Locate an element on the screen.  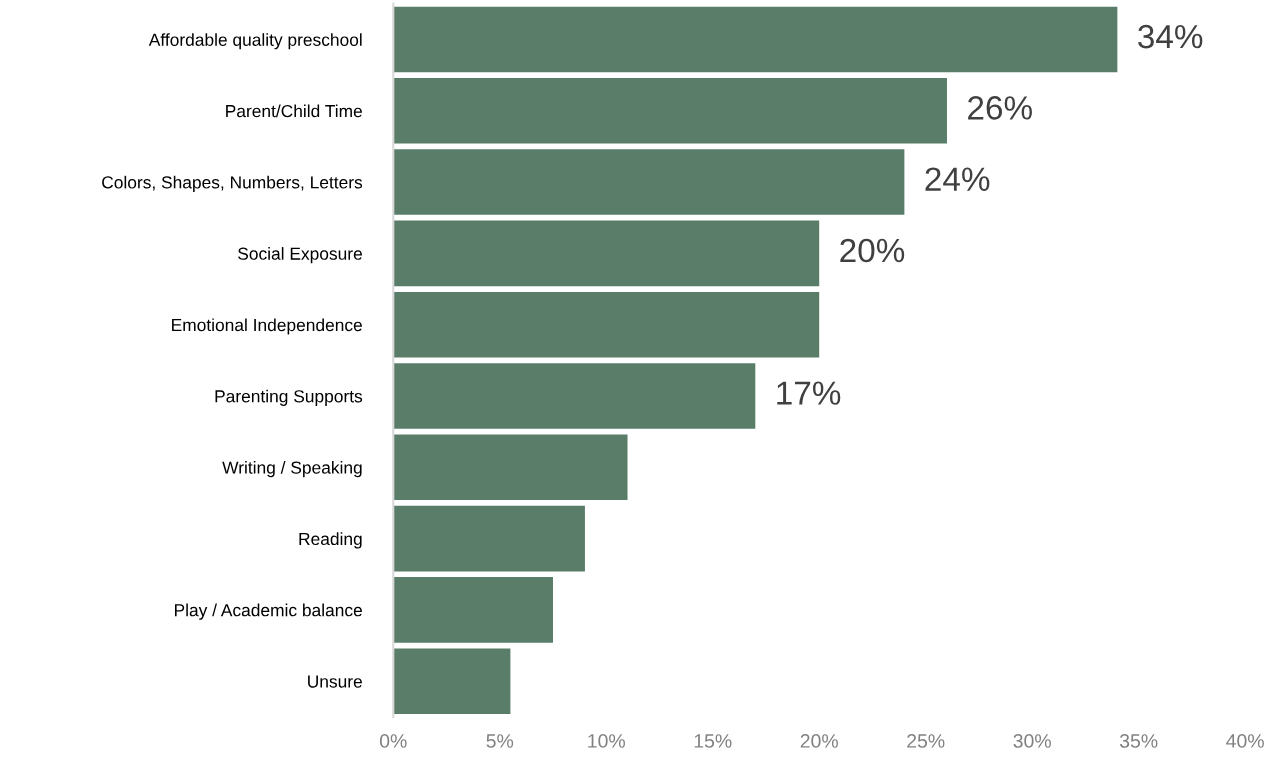
y-tick-label: Social Exposure is located at coordinates (300, 255).